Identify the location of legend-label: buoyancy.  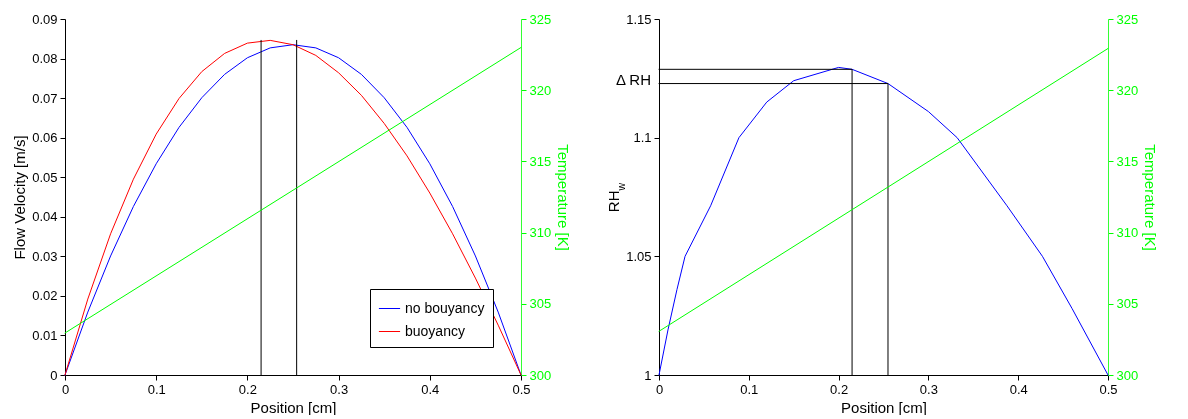
(435, 330).